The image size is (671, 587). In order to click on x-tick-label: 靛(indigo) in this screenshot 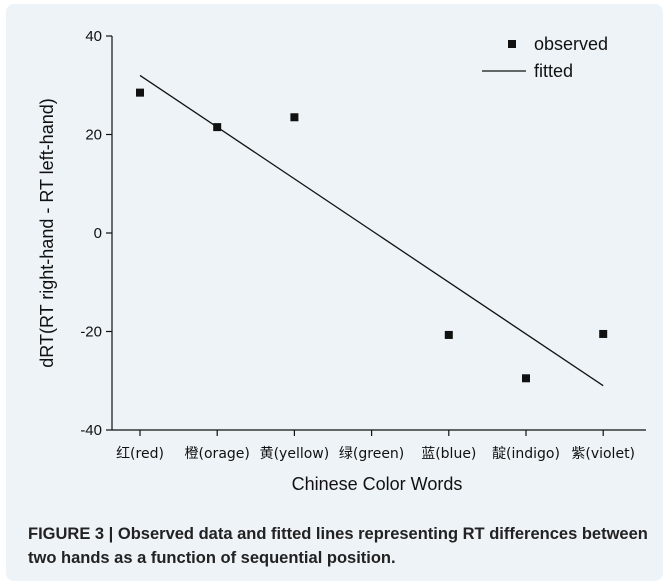, I will do `click(526, 454)`.